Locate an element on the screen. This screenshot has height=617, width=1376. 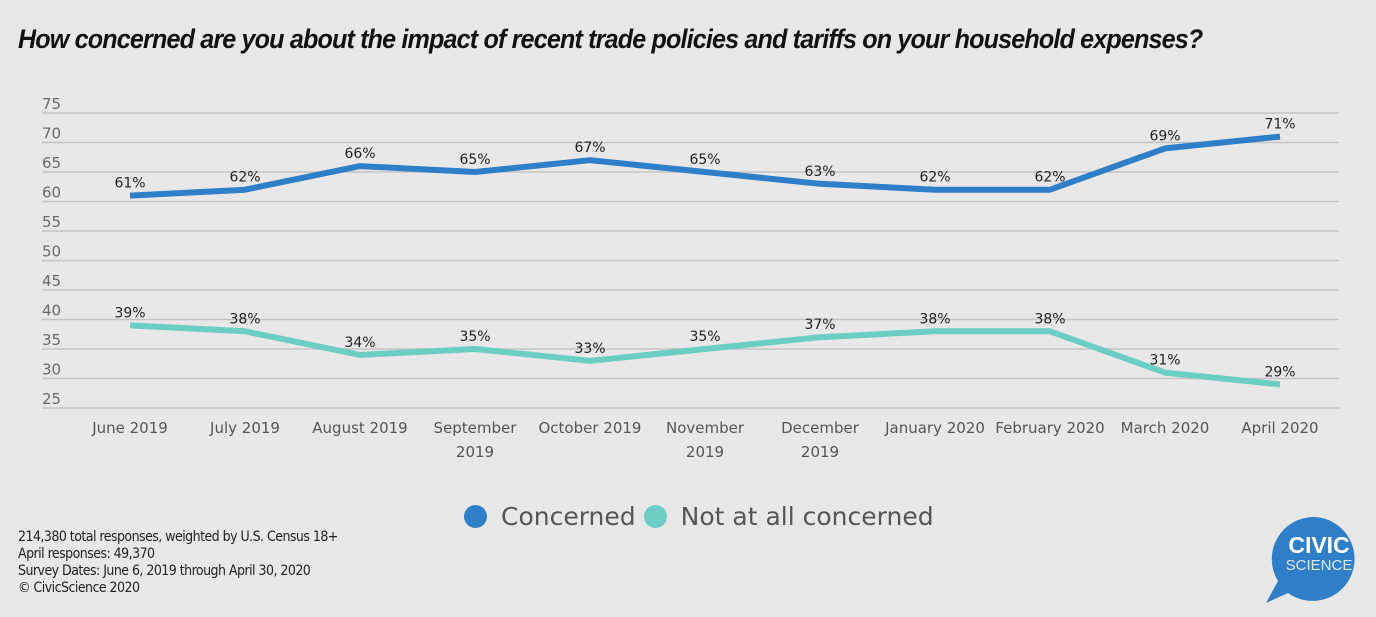
legend-item-concerned: Concerned is located at coordinates (550, 516).